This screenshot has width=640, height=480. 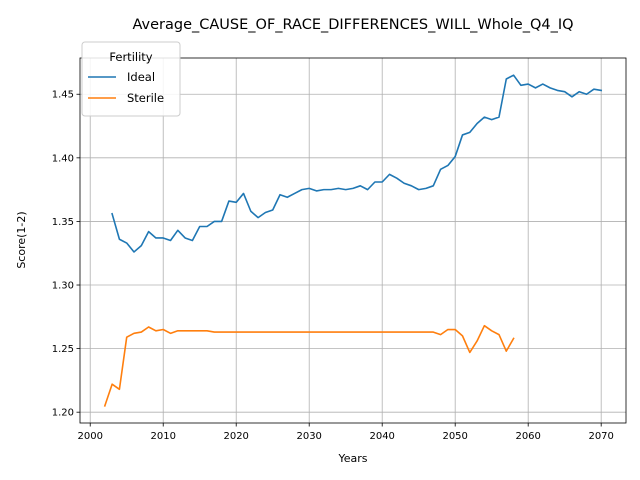 What do you see at coordinates (21, 239) in the screenshot?
I see `y-axis-label: Score(1-2)` at bounding box center [21, 239].